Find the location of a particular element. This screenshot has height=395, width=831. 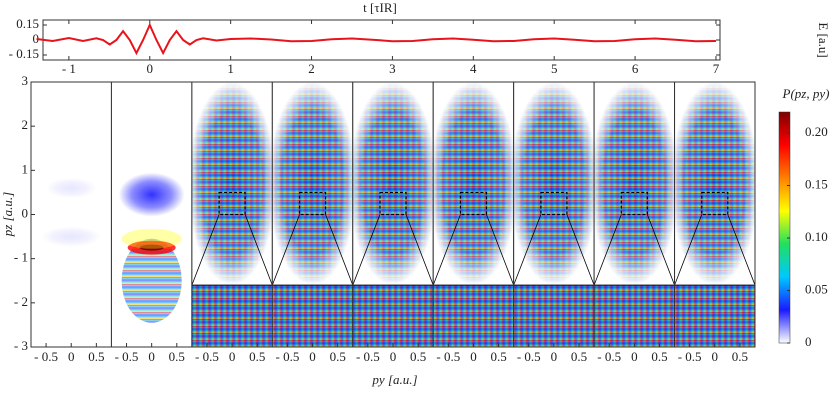

x-tick-label: 3 is located at coordinates (392, 68).